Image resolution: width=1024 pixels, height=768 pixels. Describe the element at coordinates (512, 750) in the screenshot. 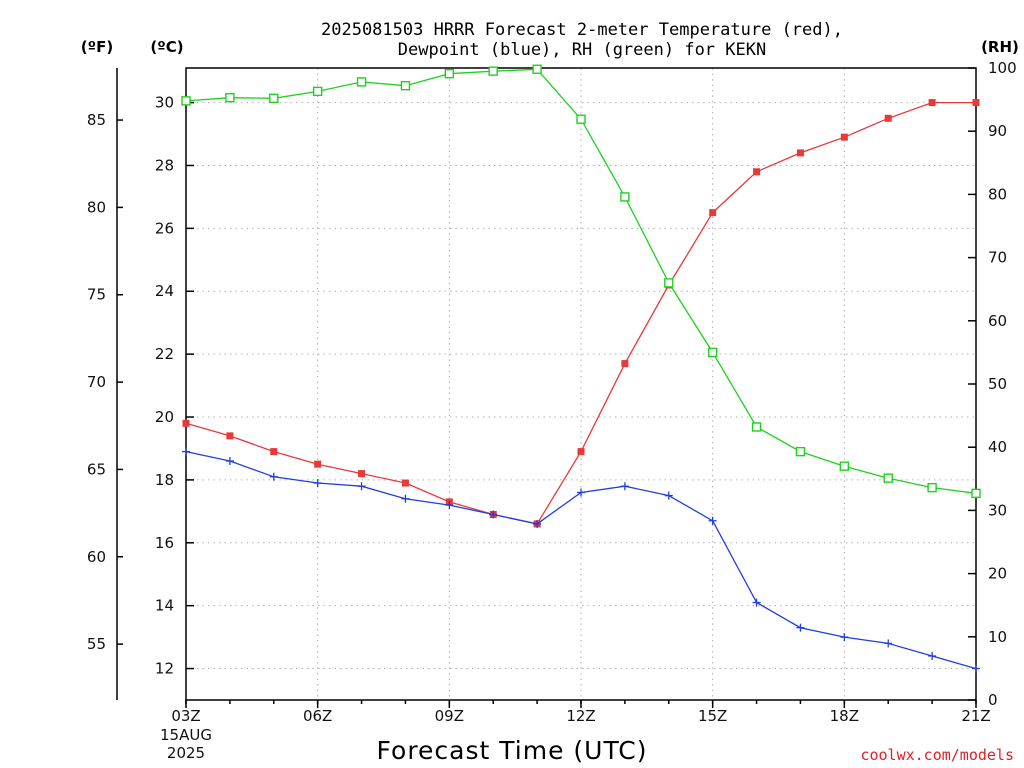

I see `x-axis-label: Forecast Time (UTC)` at that location.